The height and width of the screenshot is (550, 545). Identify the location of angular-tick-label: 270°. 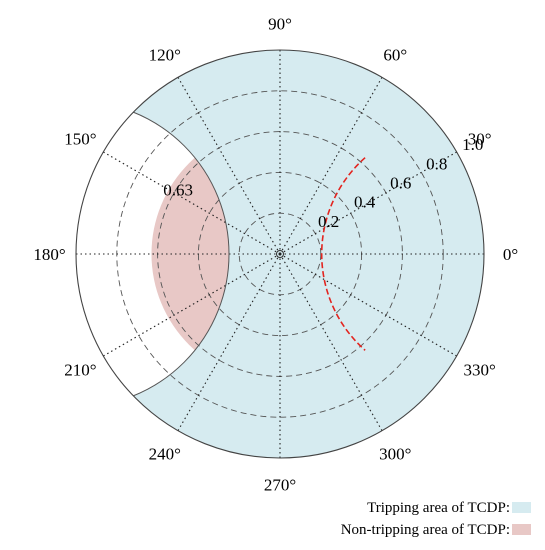
(280, 485).